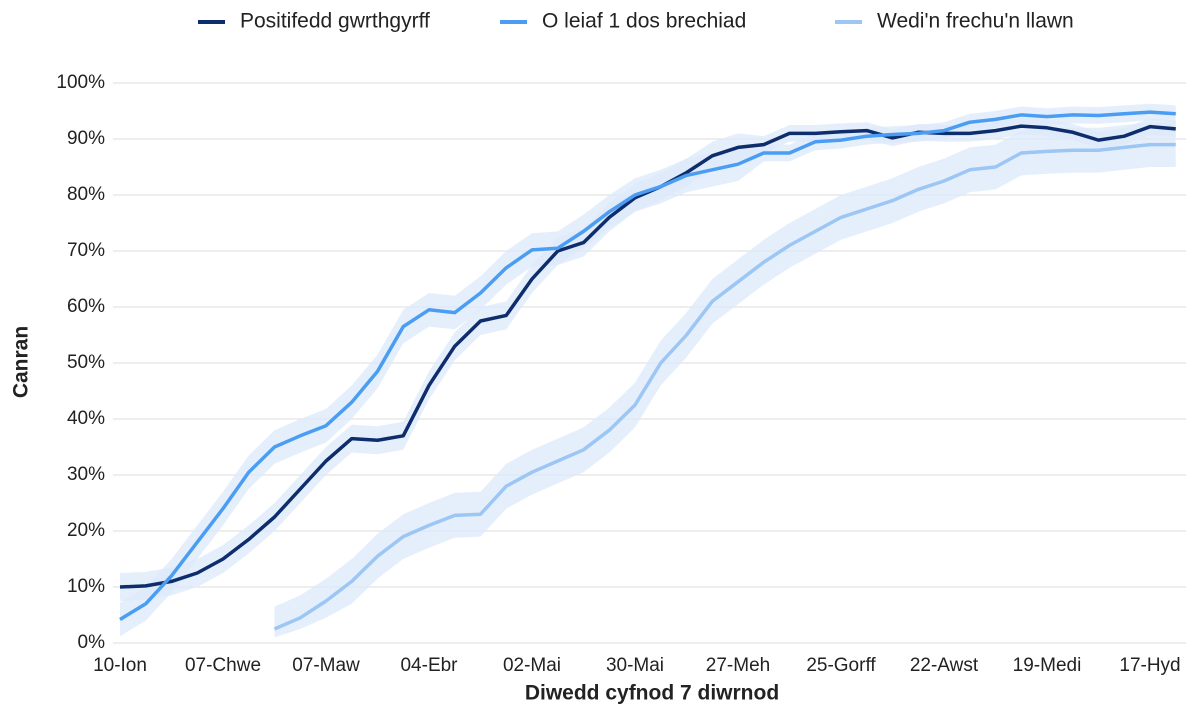  What do you see at coordinates (944, 665) in the screenshot?
I see `x-tick-label: 22-Awst` at bounding box center [944, 665].